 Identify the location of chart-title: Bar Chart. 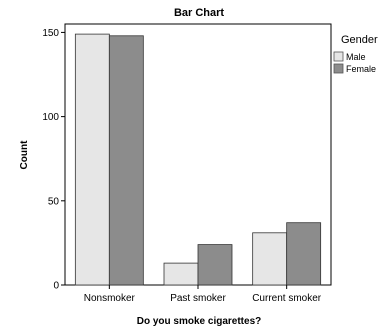
(199, 13).